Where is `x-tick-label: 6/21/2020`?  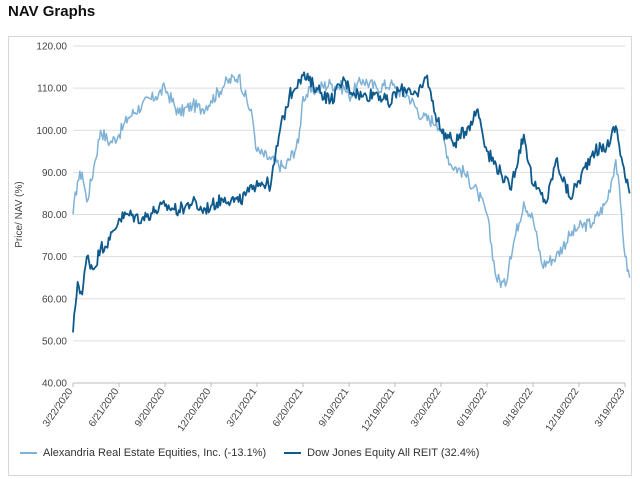 x-tick-label: 6/21/2020 is located at coordinates (104, 407).